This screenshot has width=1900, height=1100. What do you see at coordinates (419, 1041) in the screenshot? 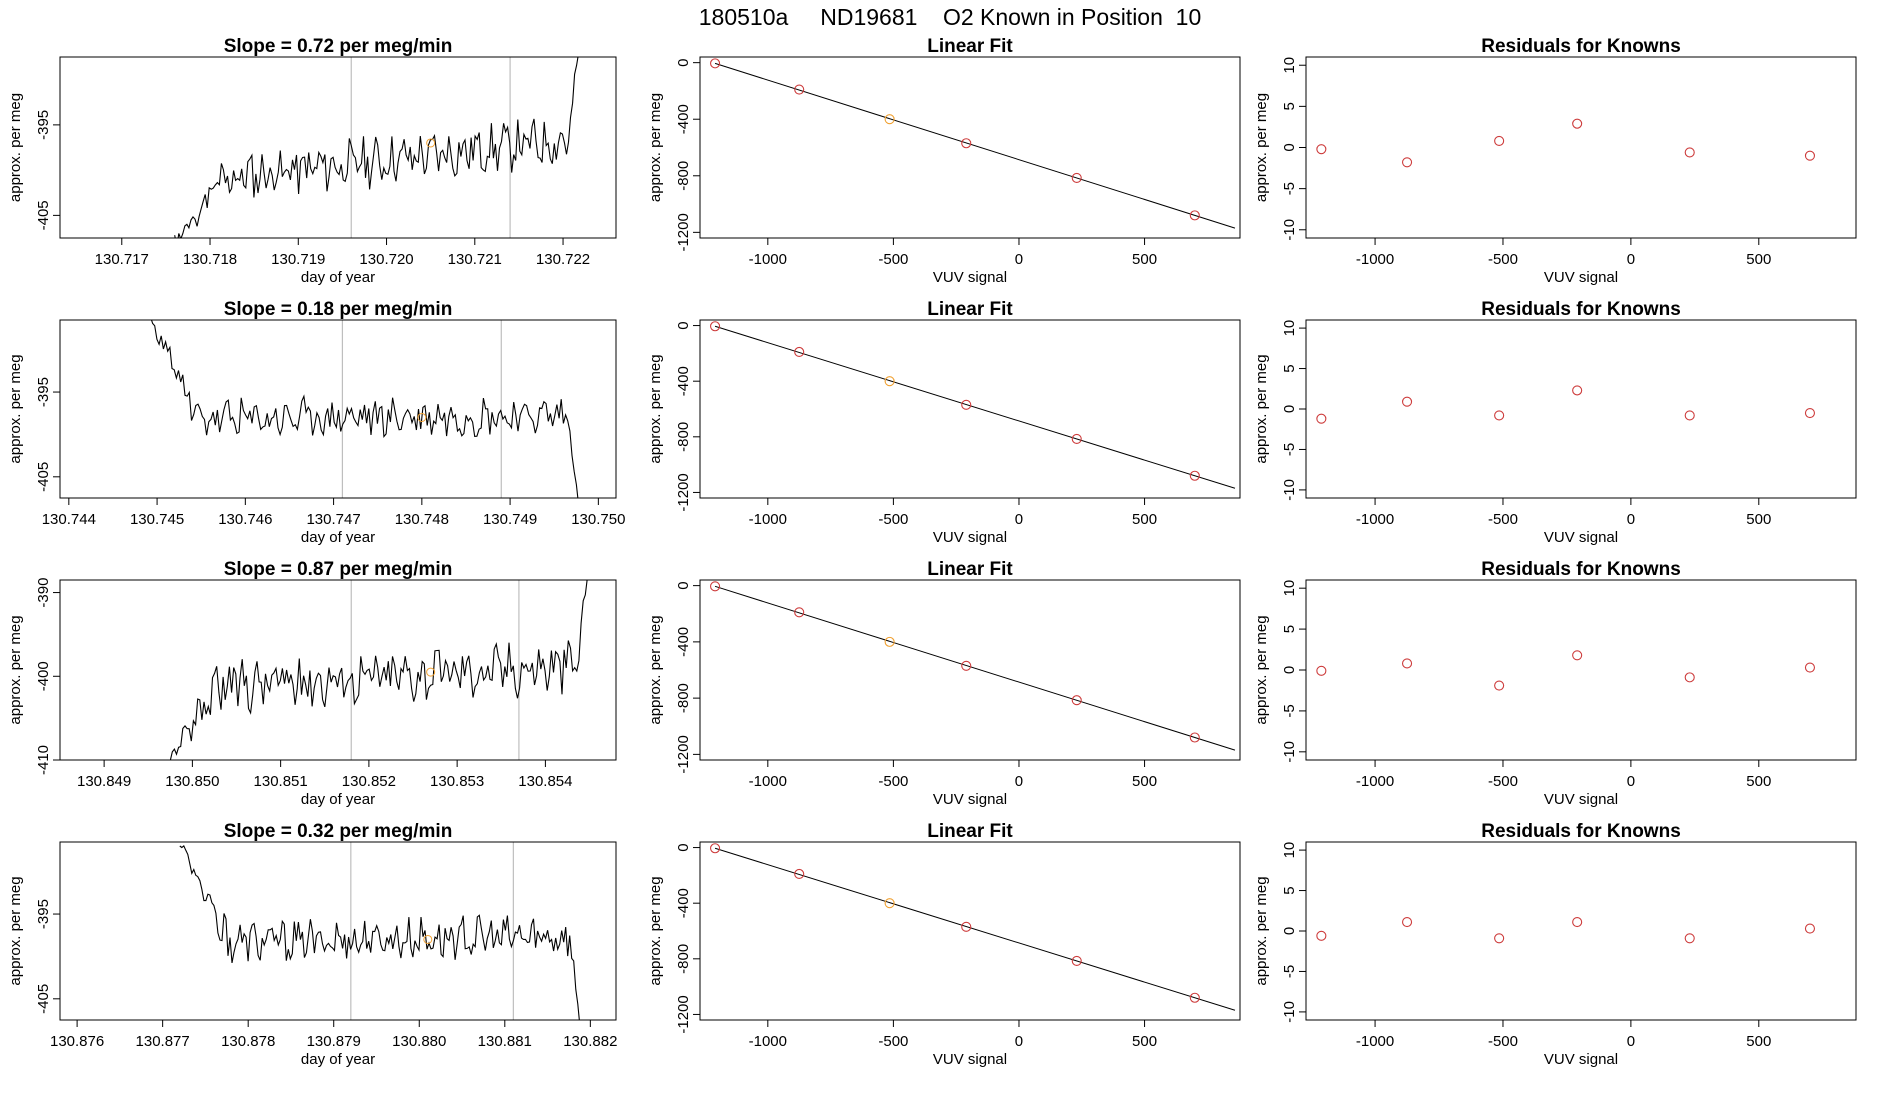
I see `x-tick-label: 130.880` at bounding box center [419, 1041].